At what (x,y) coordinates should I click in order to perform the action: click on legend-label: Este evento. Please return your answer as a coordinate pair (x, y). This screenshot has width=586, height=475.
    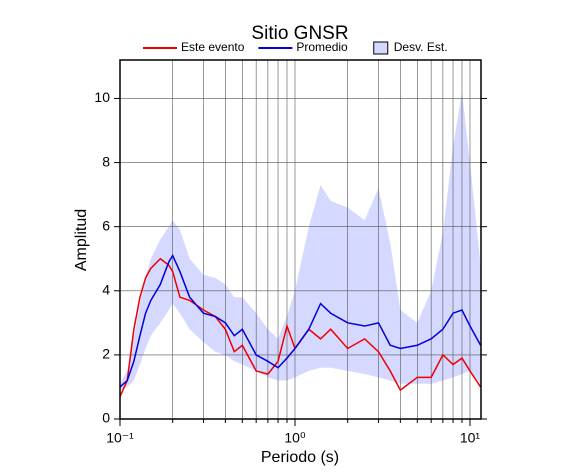
    Looking at the image, I should click on (213, 47).